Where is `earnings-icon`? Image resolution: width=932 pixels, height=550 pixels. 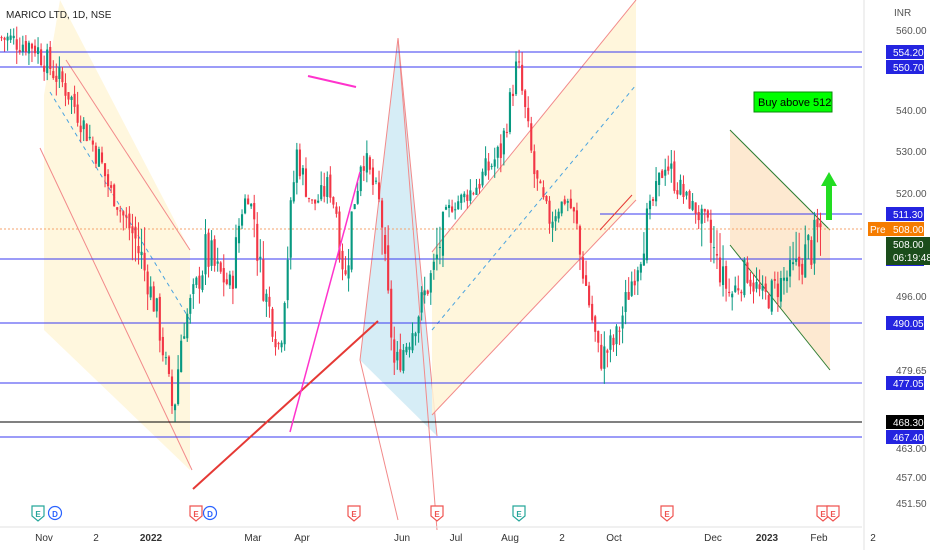 earnings-icon is located at coordinates (667, 513).